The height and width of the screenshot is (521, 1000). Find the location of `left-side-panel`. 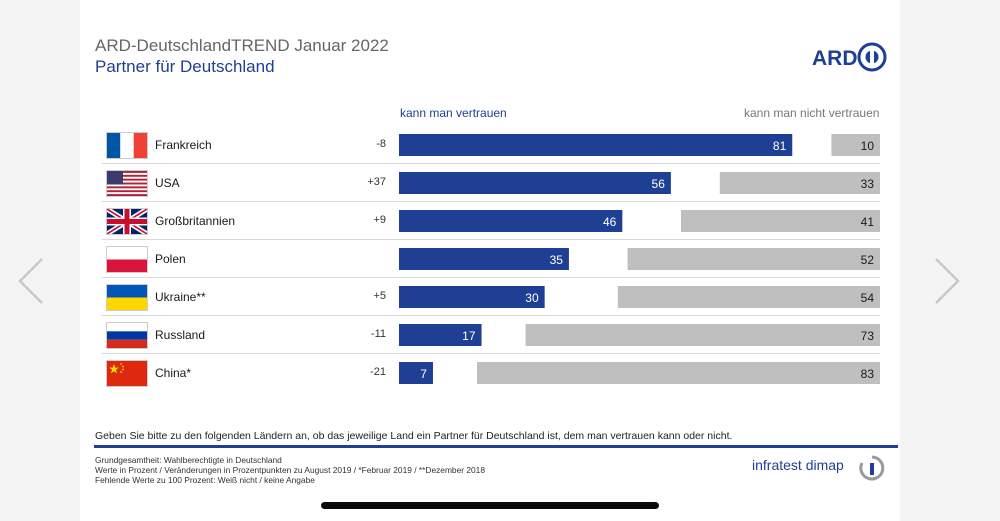

left-side-panel is located at coordinates (40, 260).